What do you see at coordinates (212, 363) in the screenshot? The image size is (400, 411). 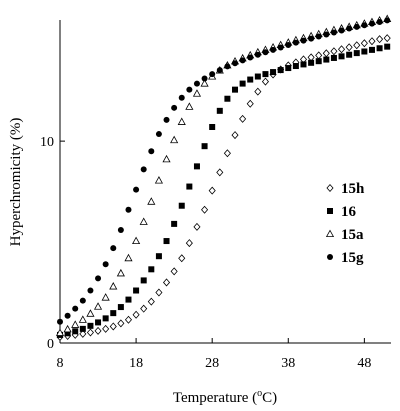 I see `x-tick-label: 28` at bounding box center [212, 363].